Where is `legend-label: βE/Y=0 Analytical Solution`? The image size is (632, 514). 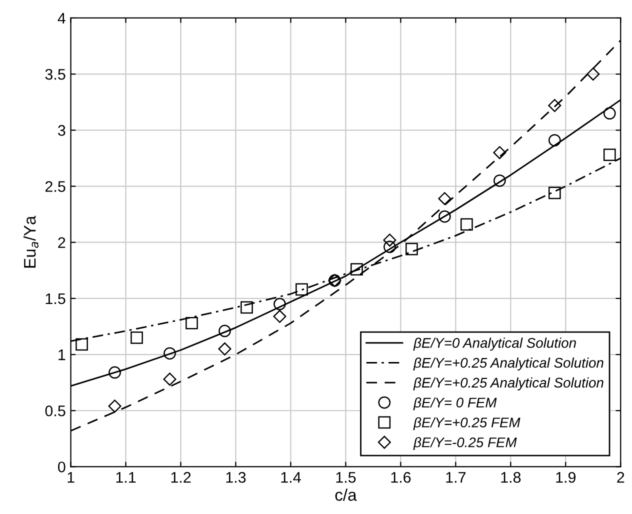
legend-label: βE/Y=0 Analytical Solution is located at coordinates (494, 344).